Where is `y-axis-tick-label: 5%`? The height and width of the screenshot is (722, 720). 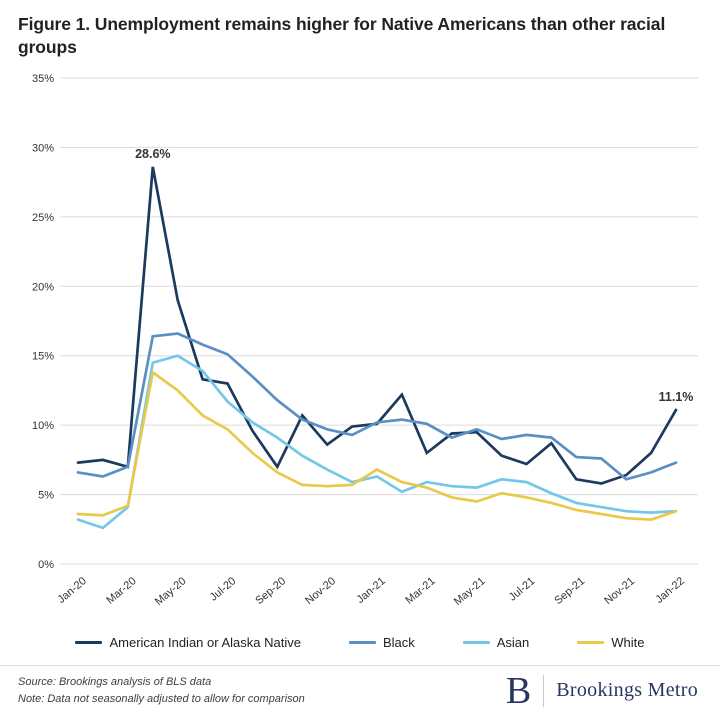
y-axis-tick-label: 5% is located at coordinates (46, 495).